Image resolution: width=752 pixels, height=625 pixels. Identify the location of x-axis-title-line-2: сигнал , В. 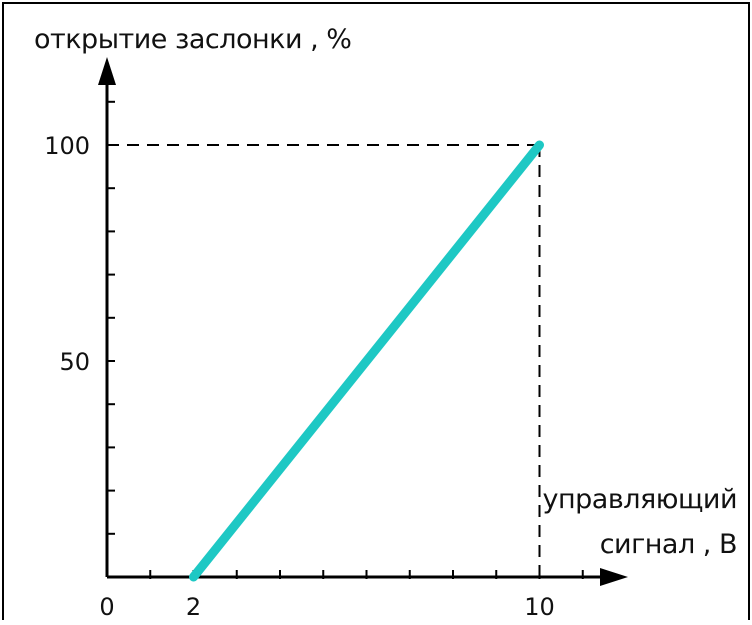
(668, 544).